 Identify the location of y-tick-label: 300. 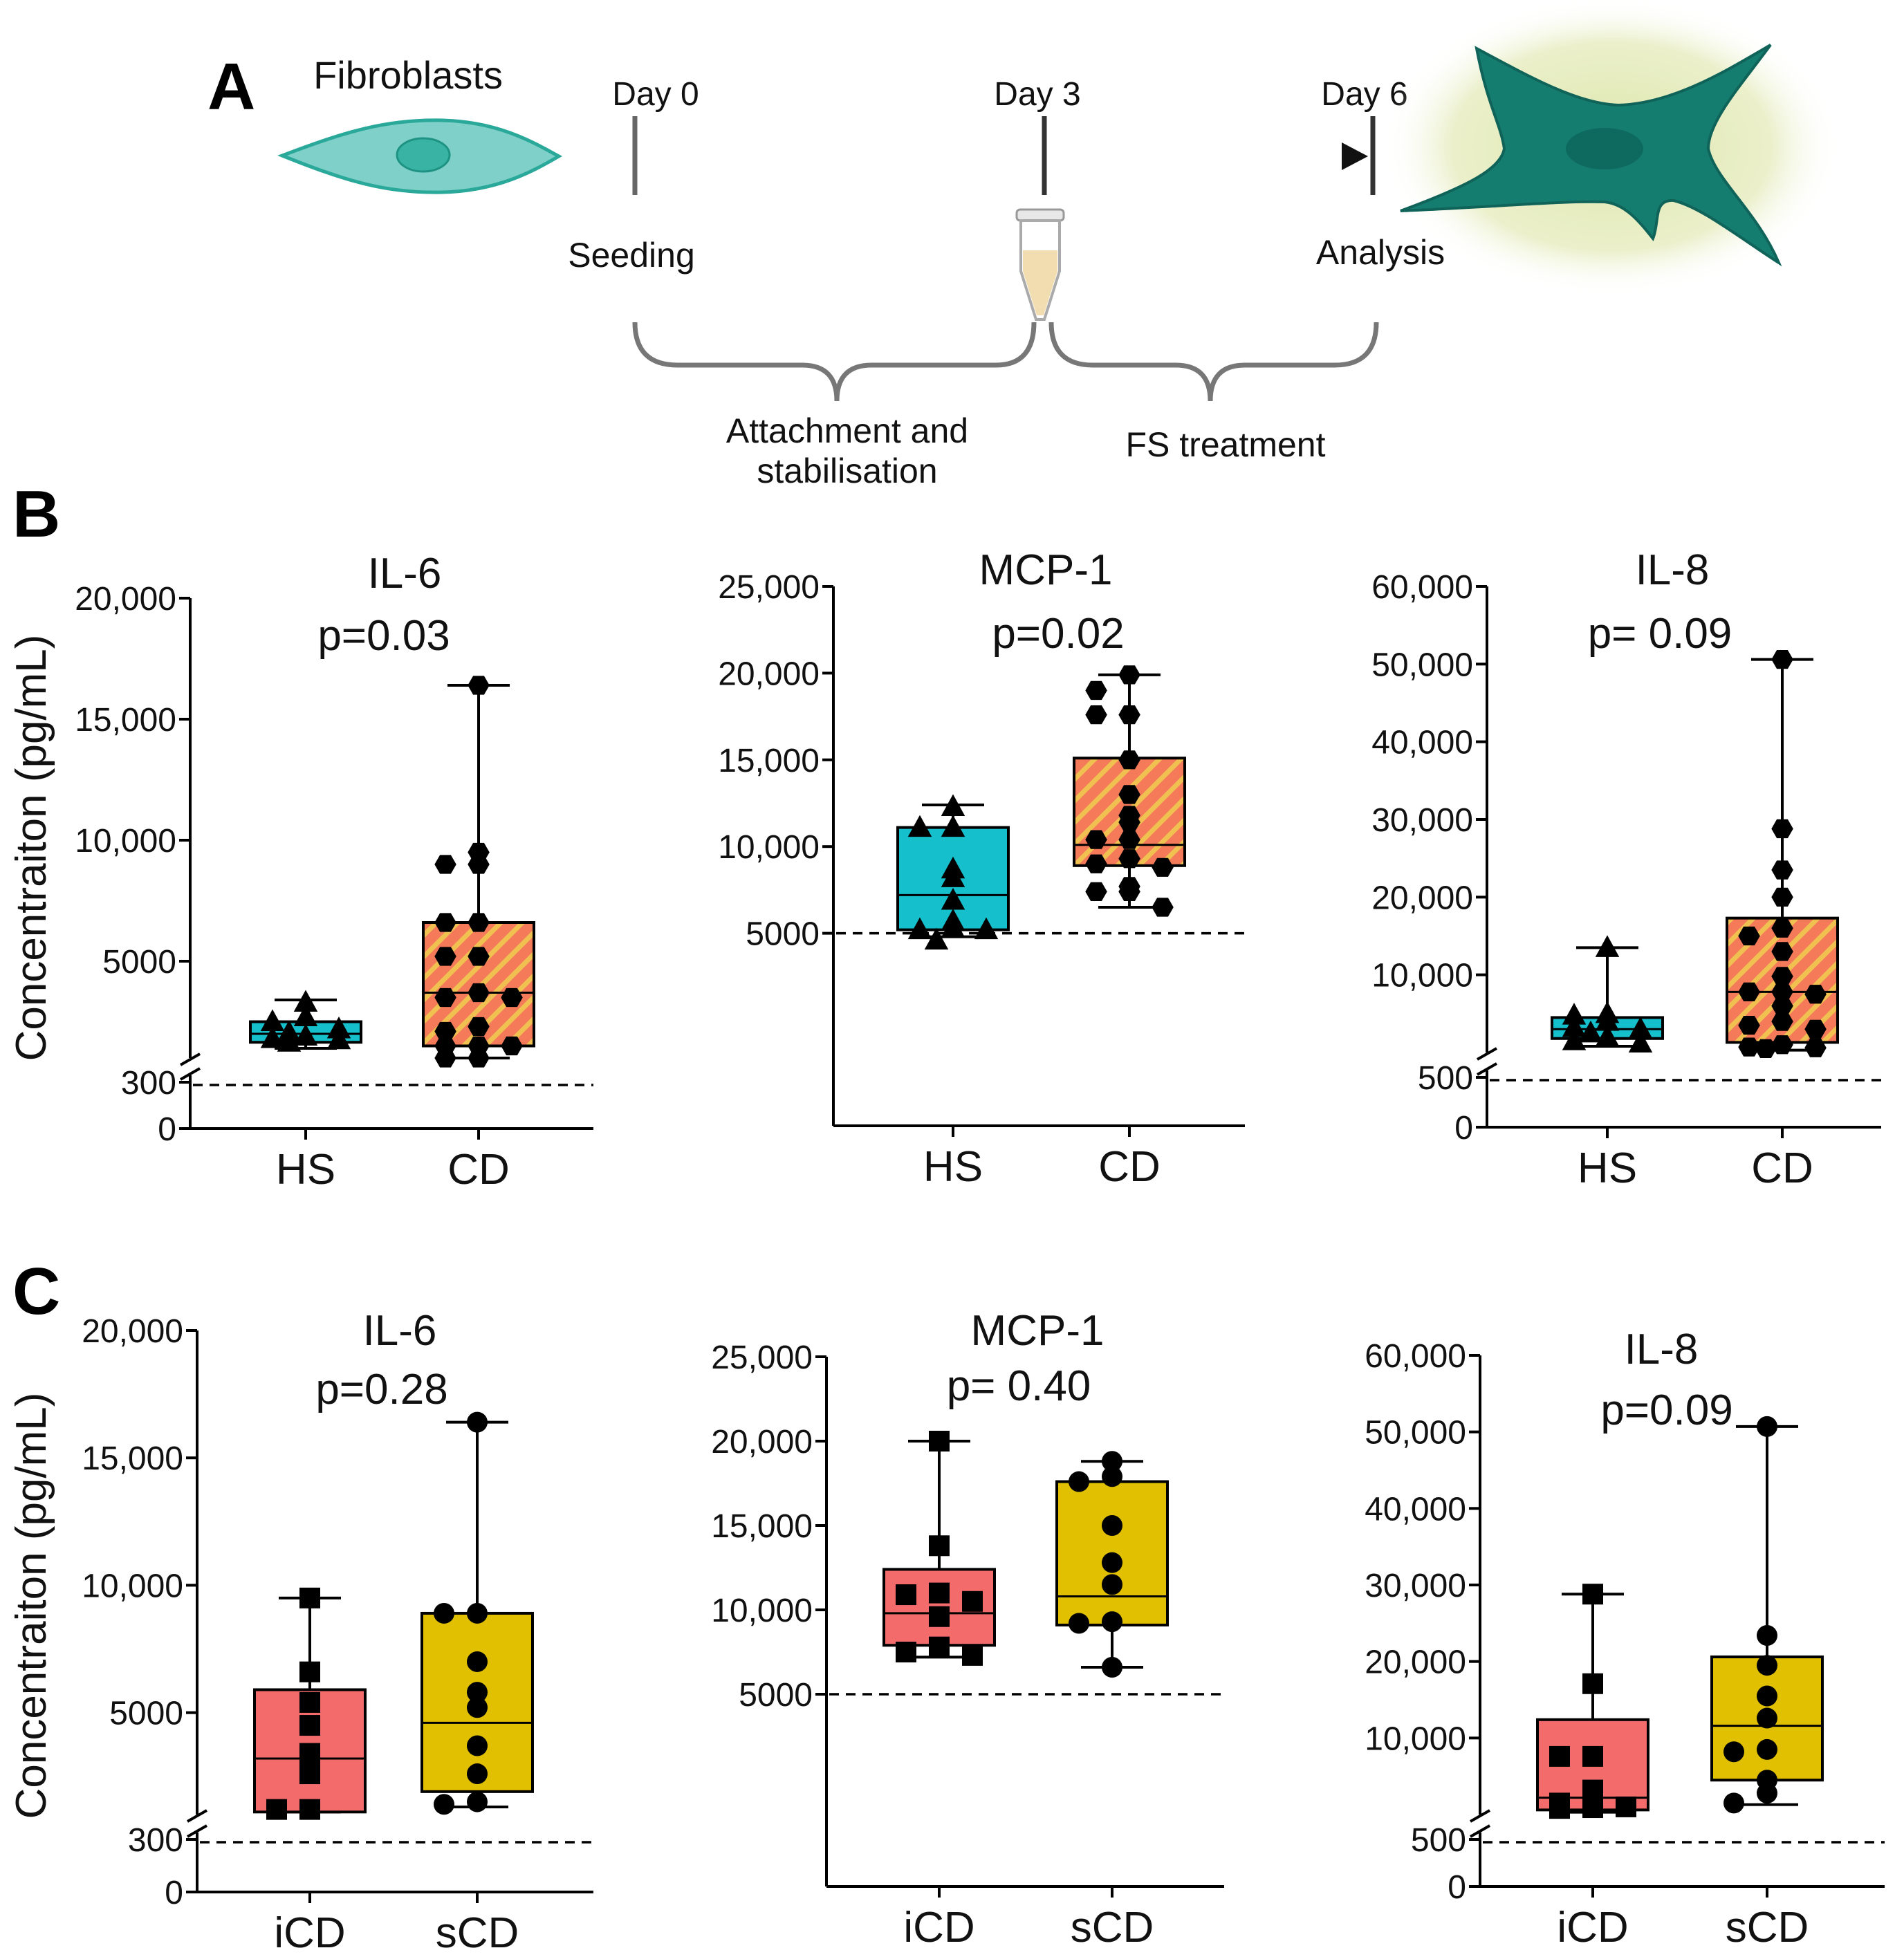
(155, 1840).